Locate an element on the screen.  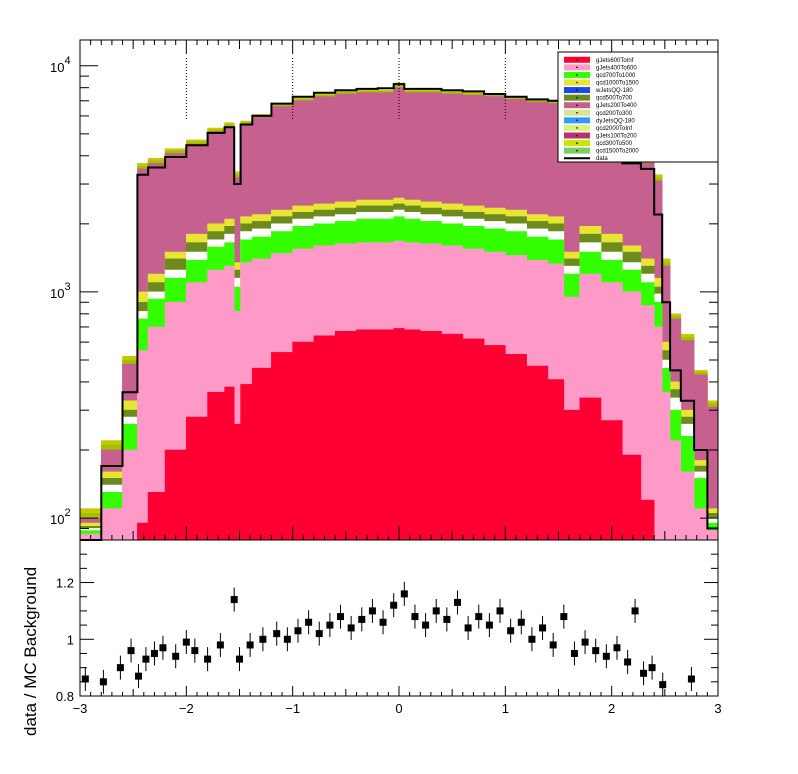
legend-label: qcd1000To1500 is located at coordinates (617, 84).